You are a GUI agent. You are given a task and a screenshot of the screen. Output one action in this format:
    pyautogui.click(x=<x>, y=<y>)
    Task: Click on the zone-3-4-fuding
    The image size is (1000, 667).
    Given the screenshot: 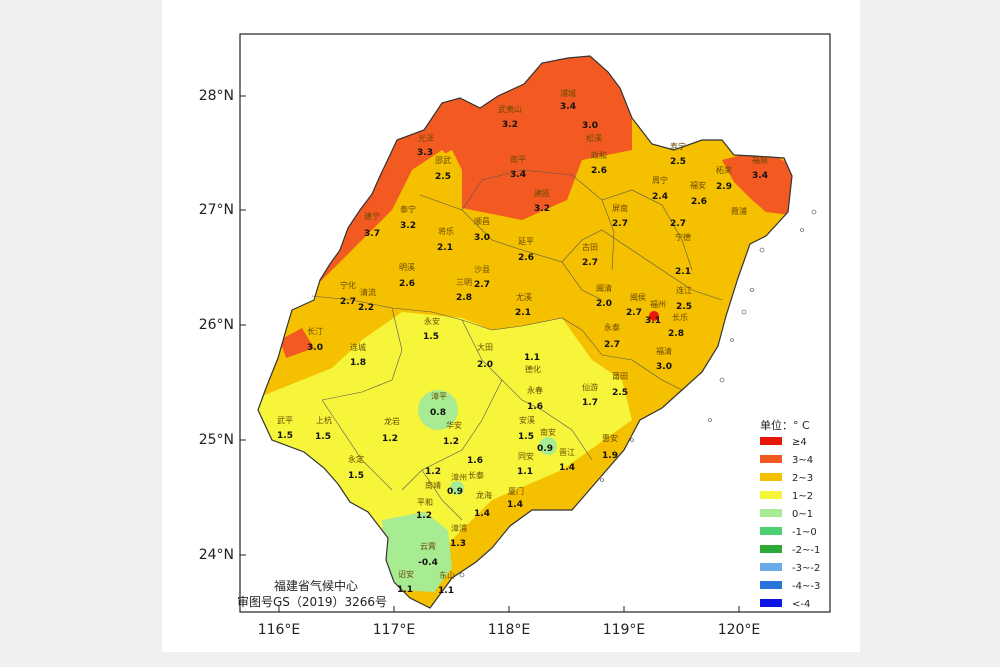 What is the action you would take?
    pyautogui.click(x=757, y=182)
    